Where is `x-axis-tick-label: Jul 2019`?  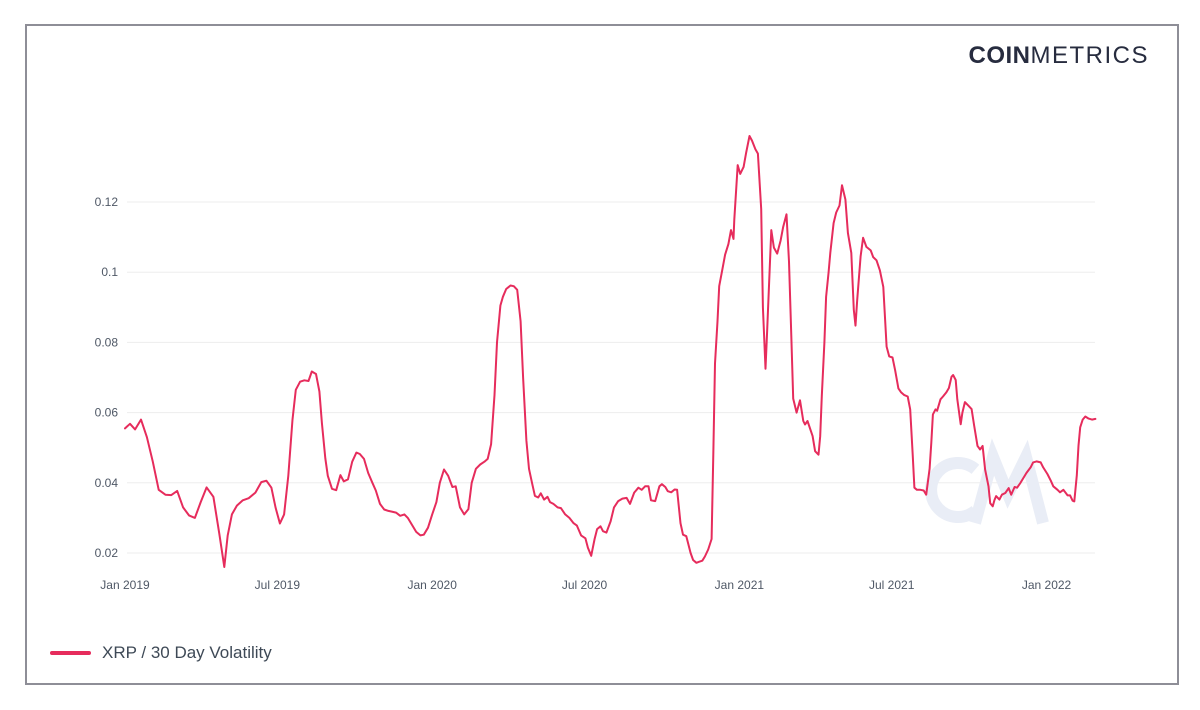 x-axis-tick-label: Jul 2019 is located at coordinates (278, 585).